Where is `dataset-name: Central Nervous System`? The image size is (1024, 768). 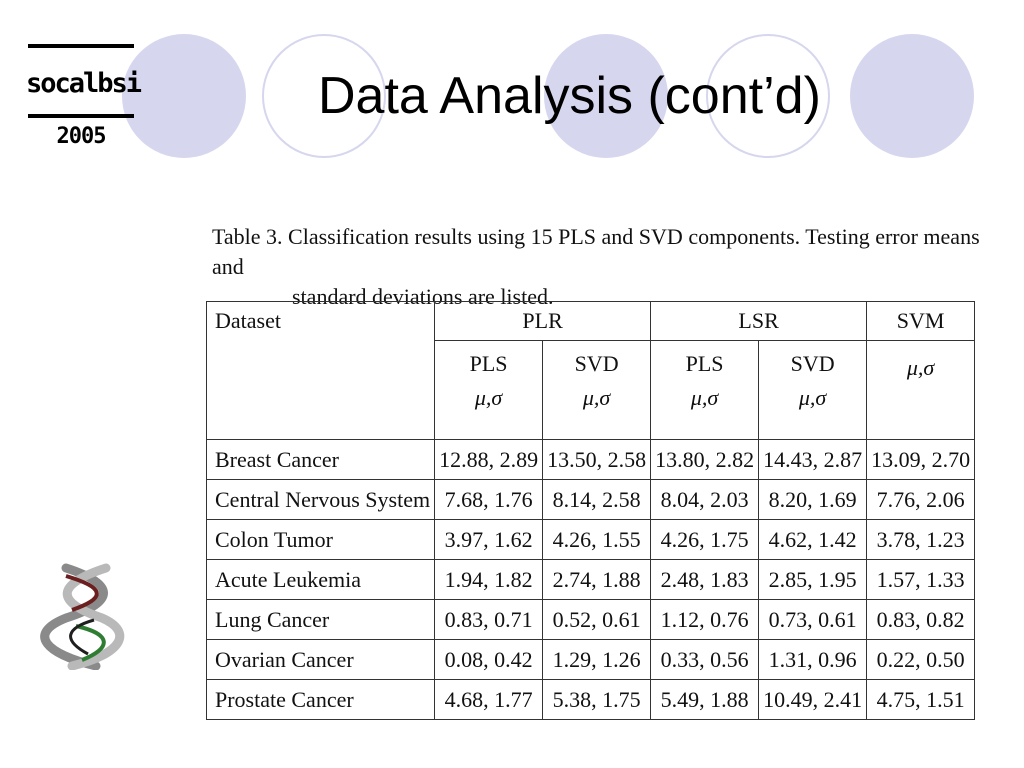 dataset-name: Central Nervous System is located at coordinates (320, 499).